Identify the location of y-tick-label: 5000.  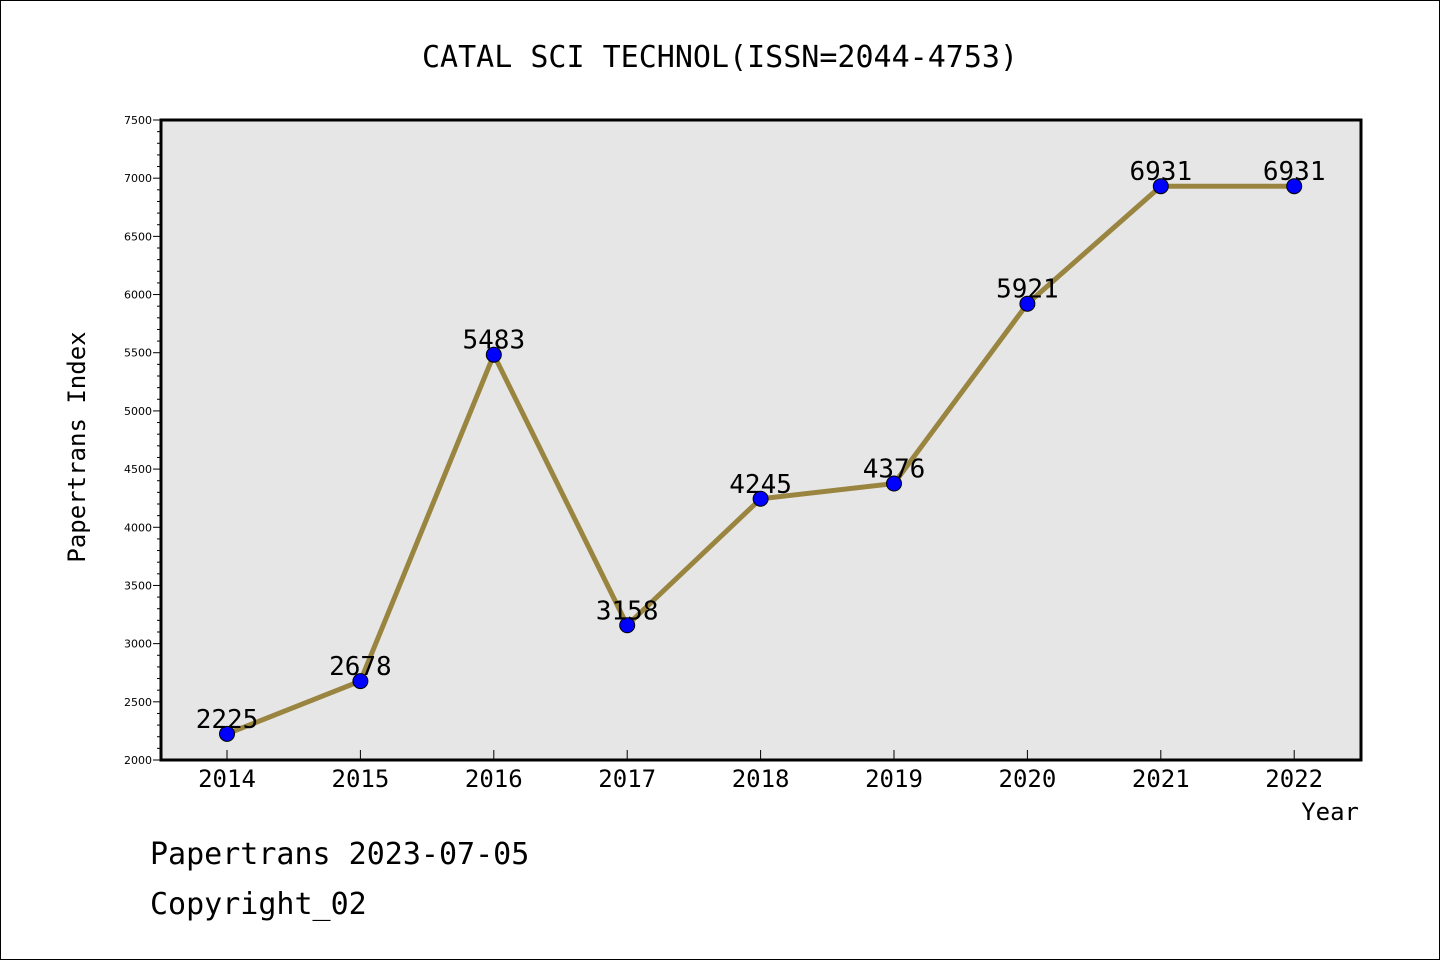
(138, 411).